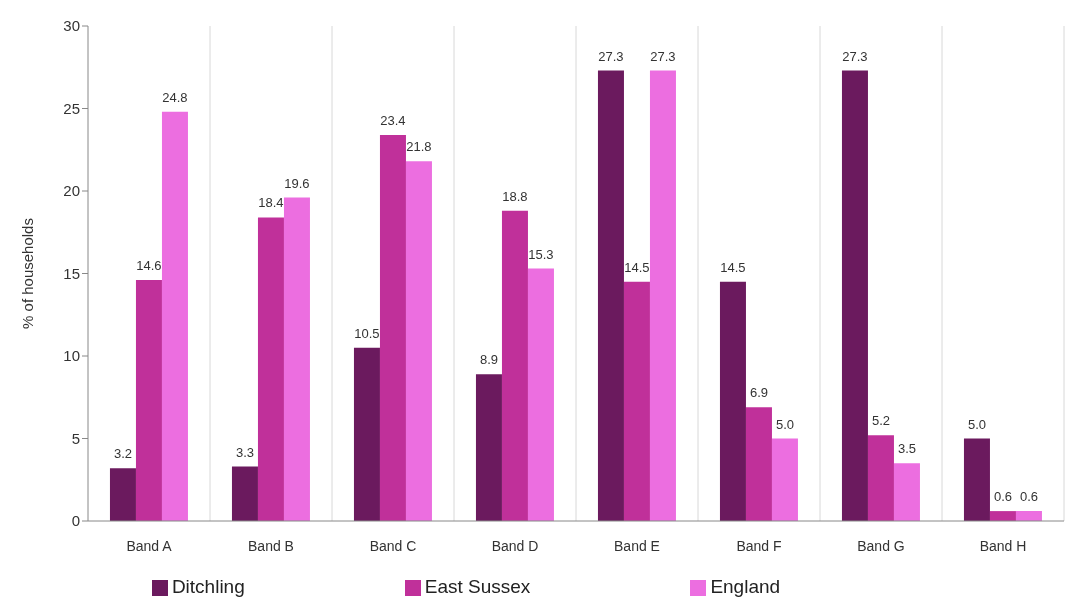  Describe the element at coordinates (75, 521) in the screenshot. I see `y-tick-label: 0` at that location.